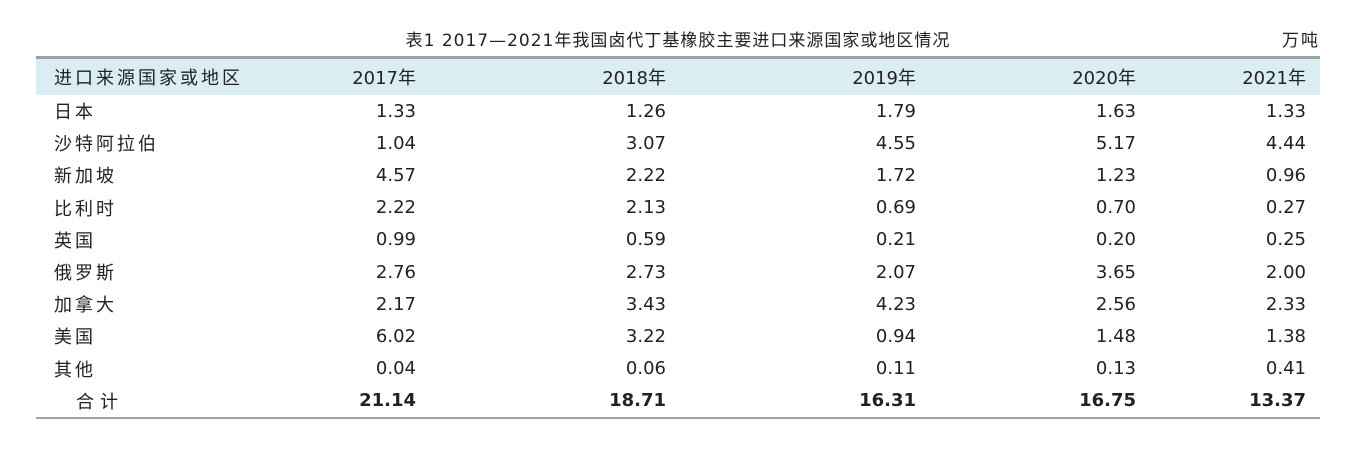 This screenshot has width=1356, height=466. I want to click on value-cell: 1.72, so click(895, 175).